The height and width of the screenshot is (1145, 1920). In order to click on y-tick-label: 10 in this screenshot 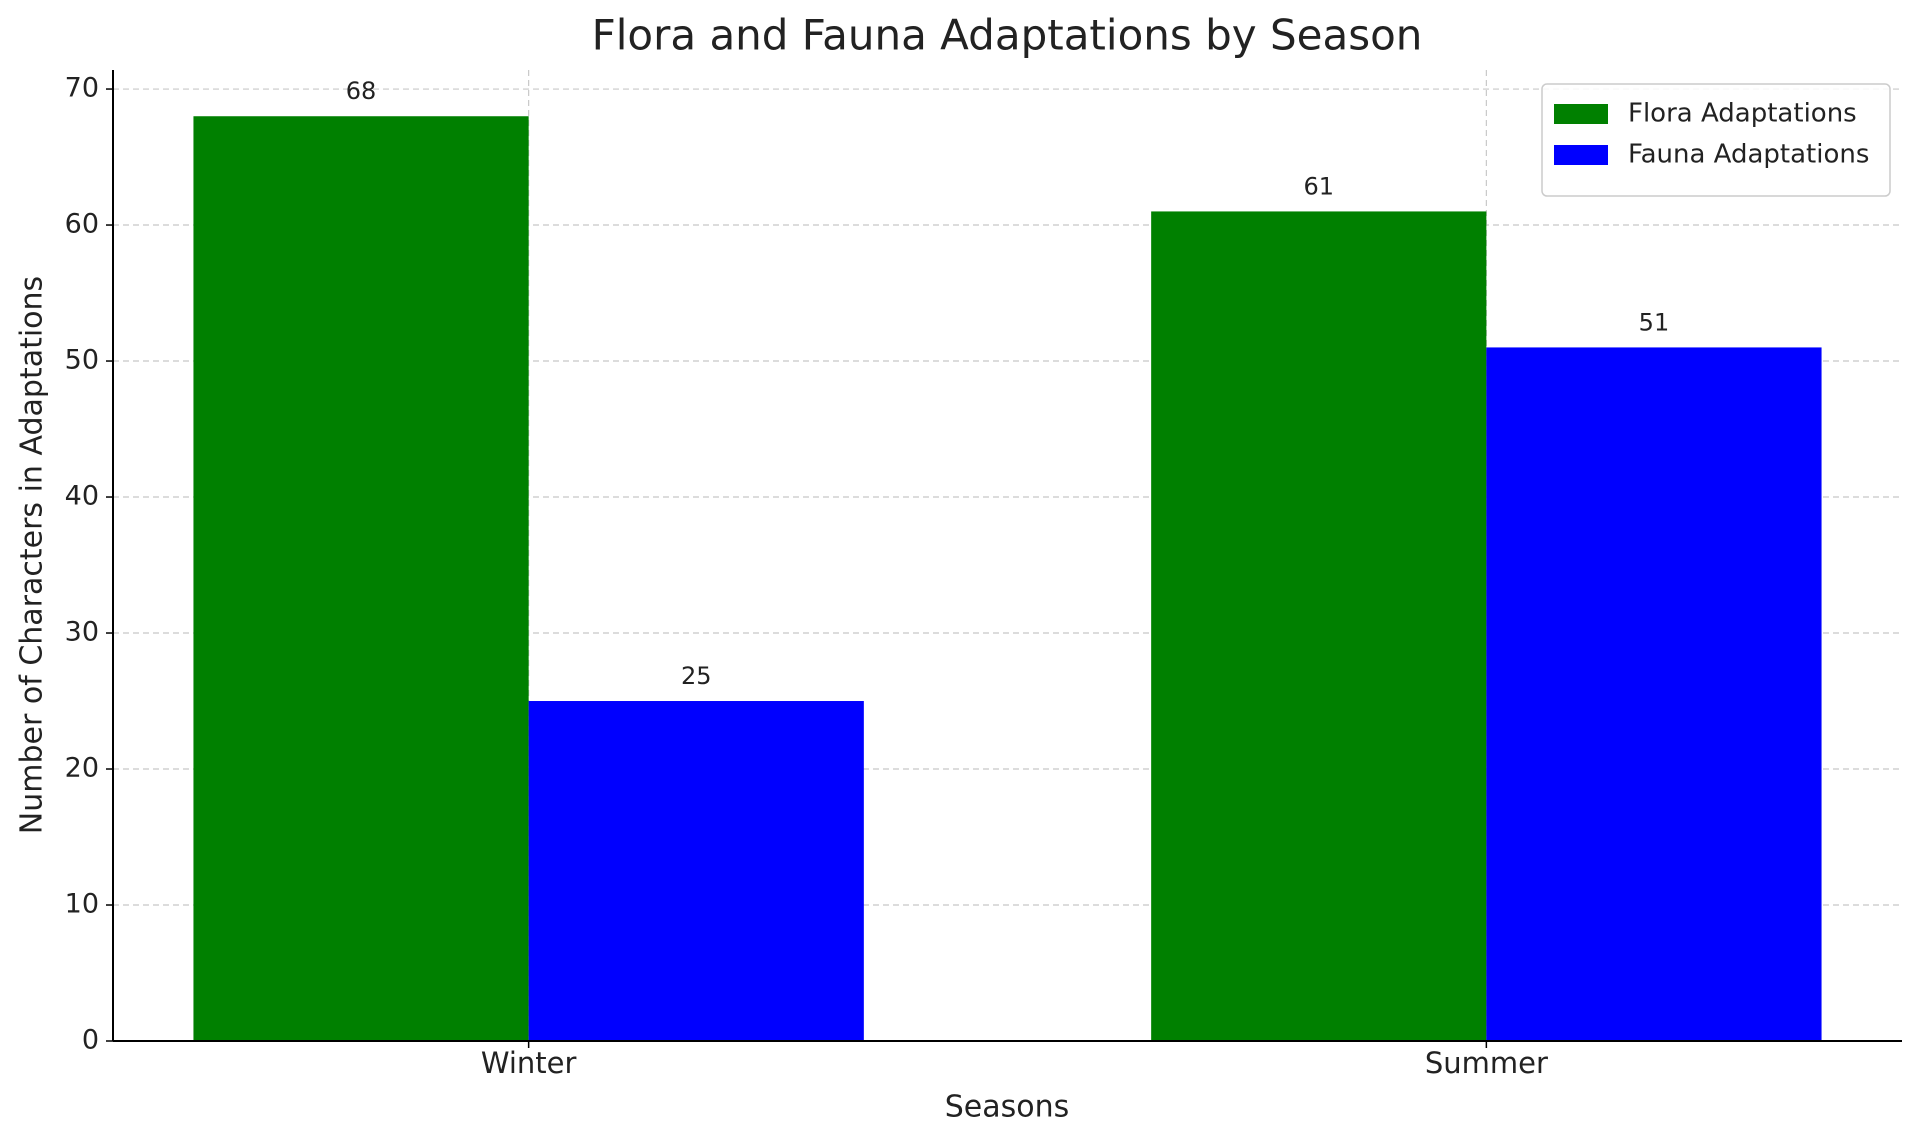, I will do `click(82, 904)`.